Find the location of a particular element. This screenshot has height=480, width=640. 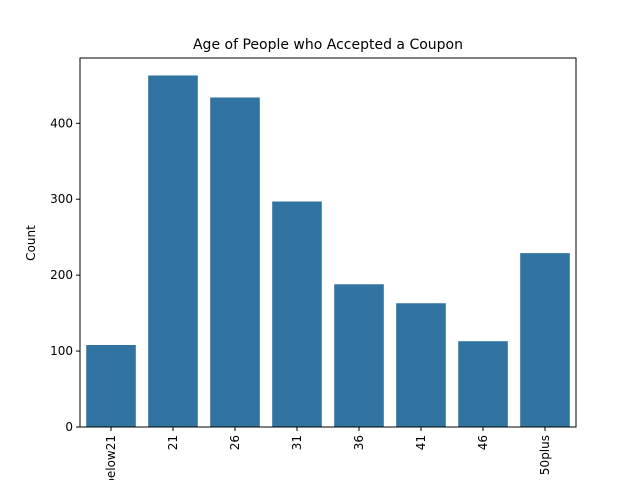

x-axis-ticks: below21 21 26 31 36 41 46 50plus is located at coordinates (328, 453).